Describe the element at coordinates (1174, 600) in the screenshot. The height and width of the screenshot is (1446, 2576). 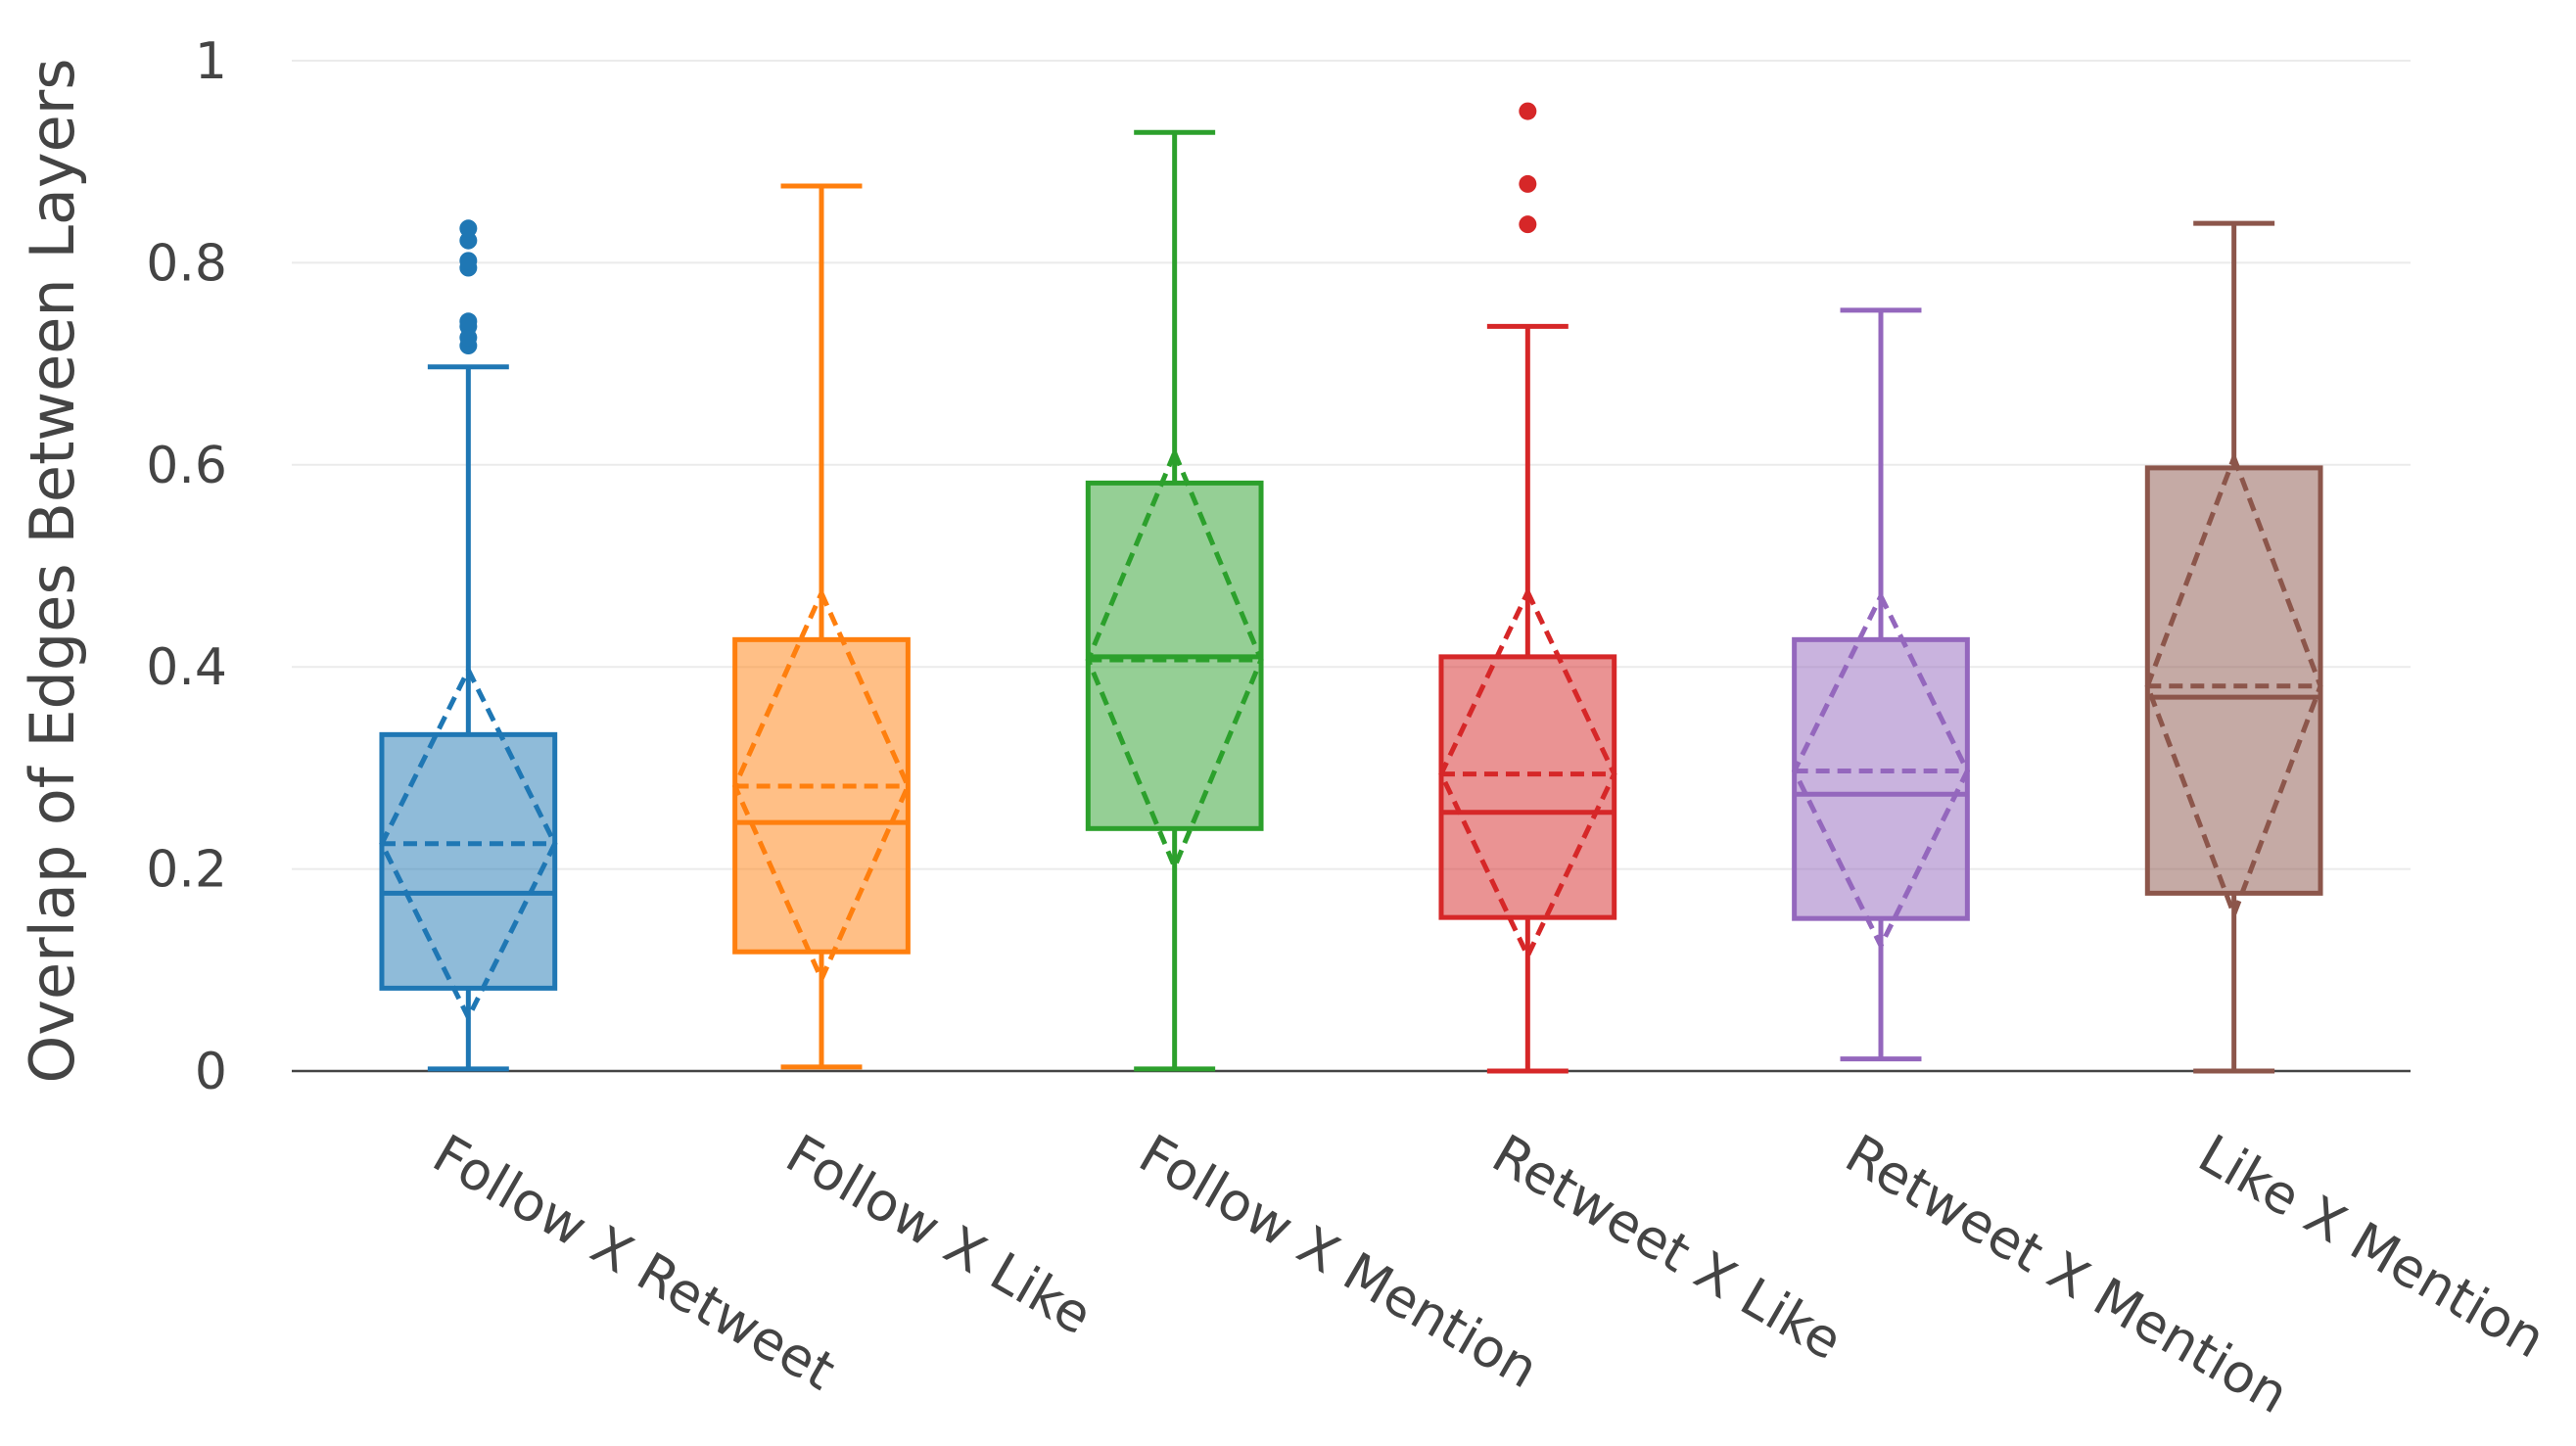
I see `box-follow-x-mention` at that location.